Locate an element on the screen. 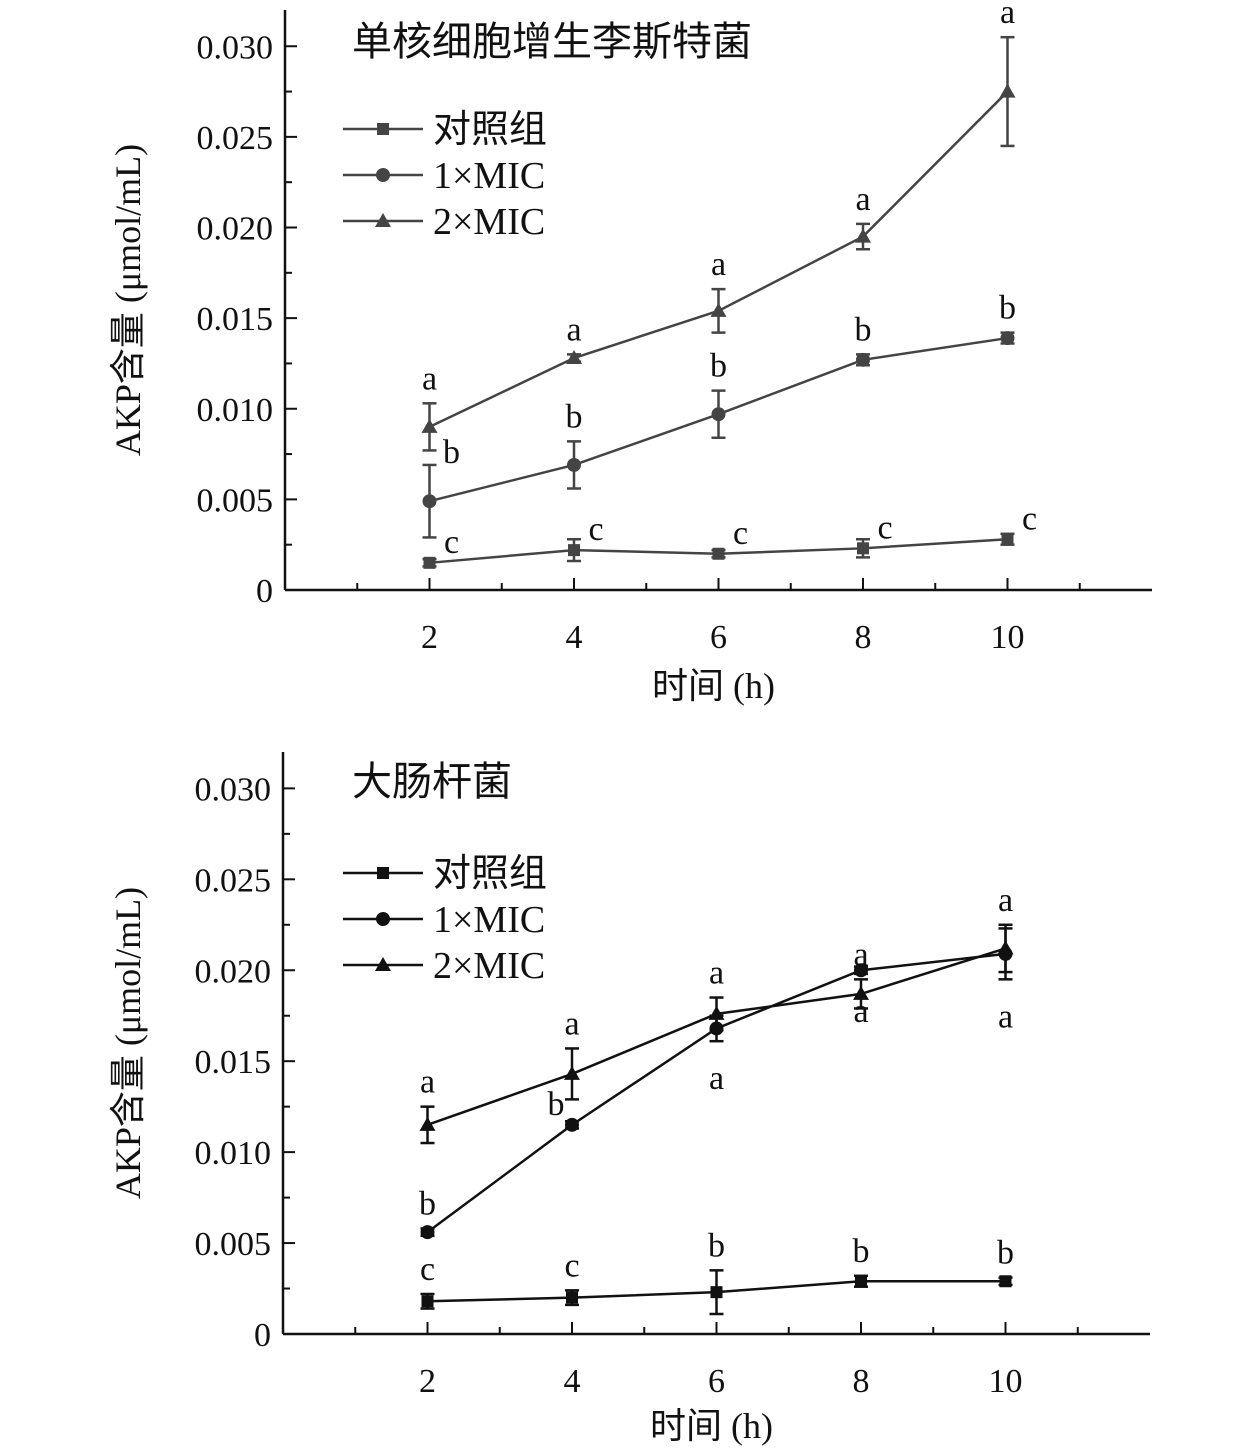  y-axis-title: AKP含量 (μmol/mL) is located at coordinates (128, 300).